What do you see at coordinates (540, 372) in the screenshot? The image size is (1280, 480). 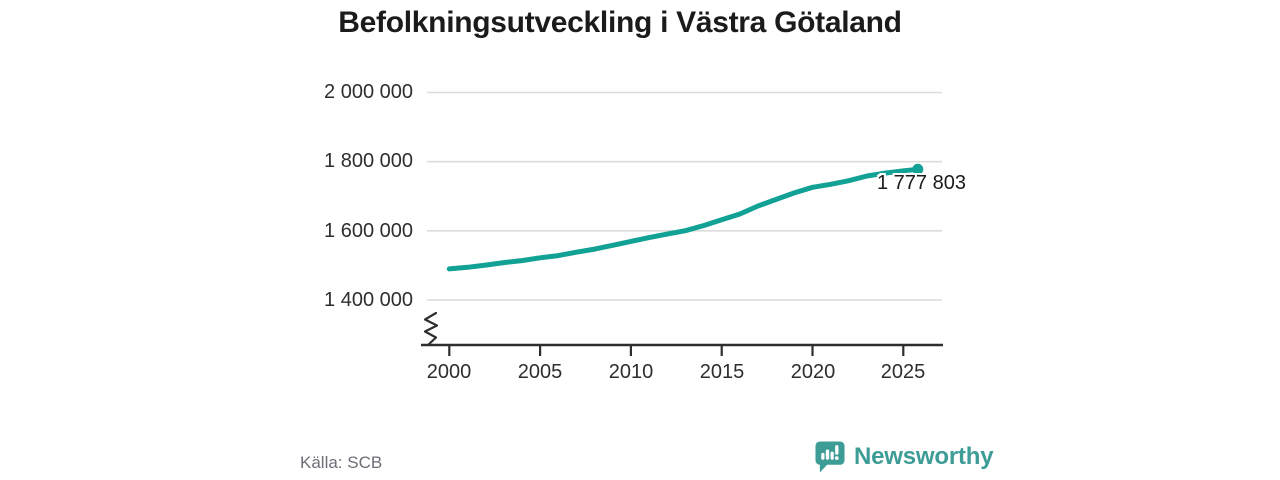 I see `x-tick-label: 2005` at bounding box center [540, 372].